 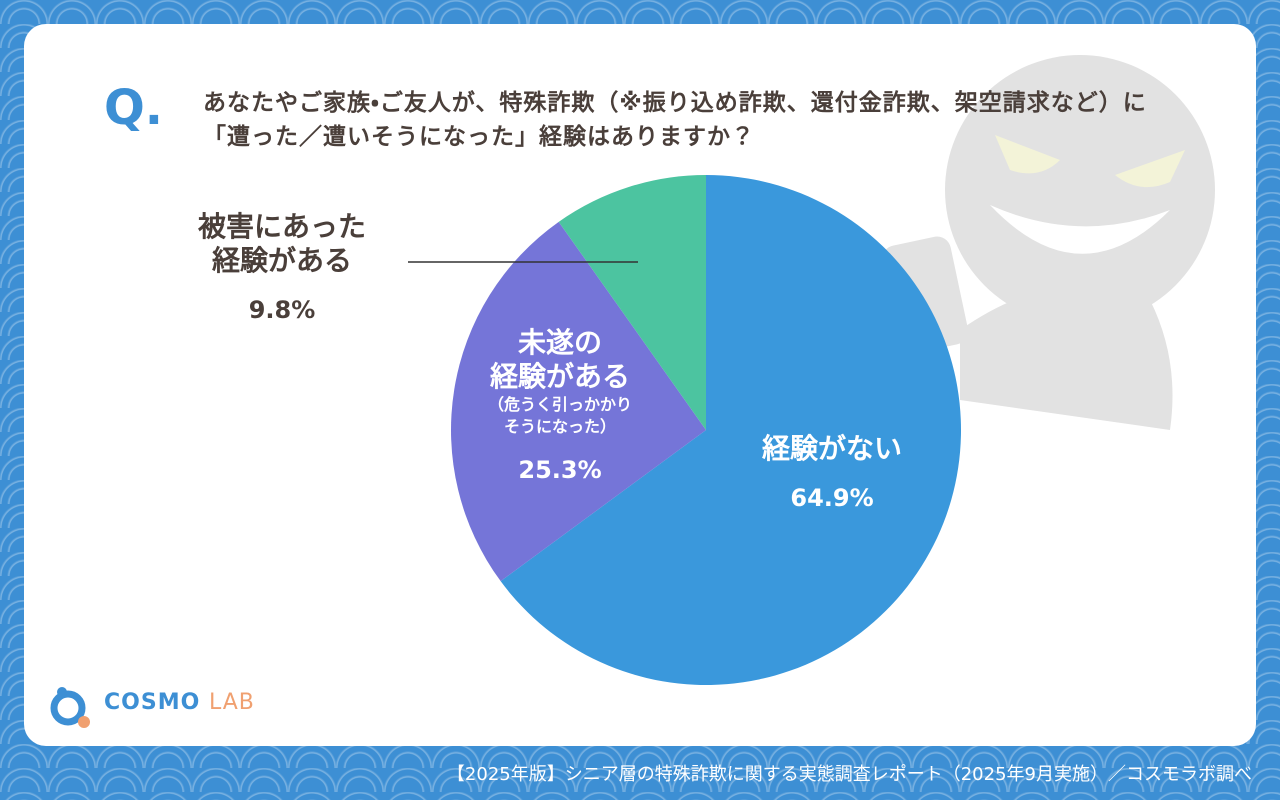 What do you see at coordinates (231, 702) in the screenshot?
I see `logo-sub: LAB` at bounding box center [231, 702].